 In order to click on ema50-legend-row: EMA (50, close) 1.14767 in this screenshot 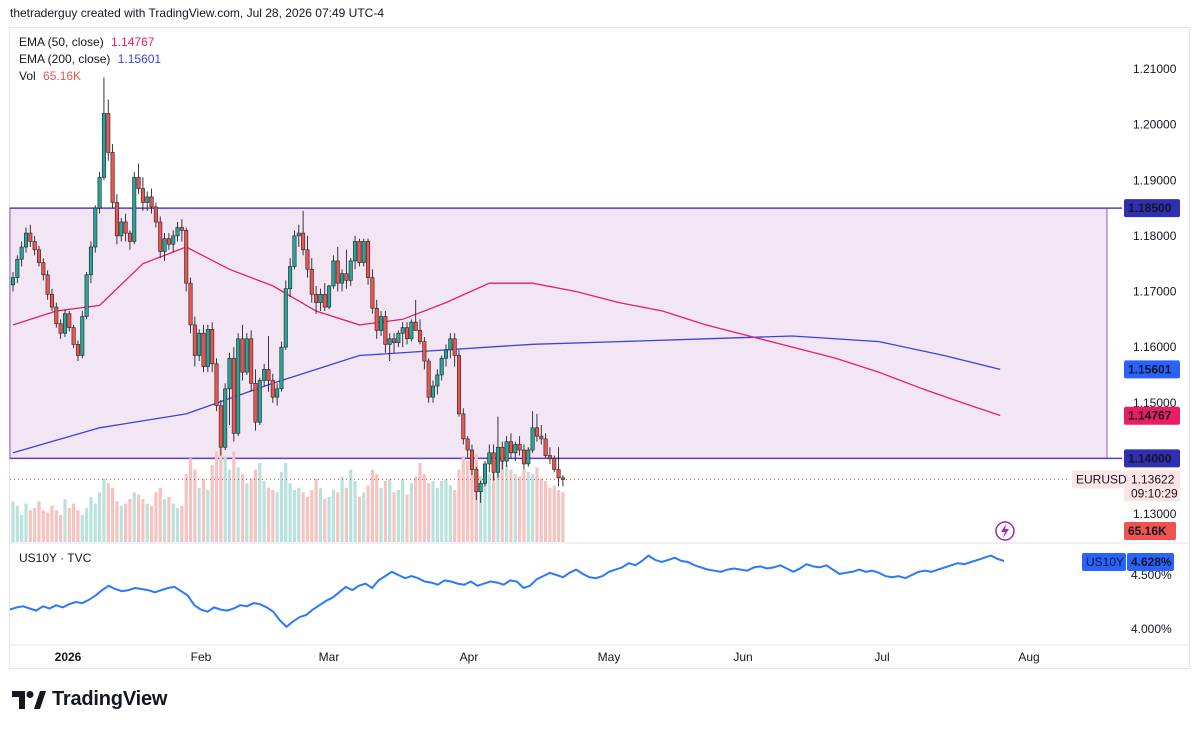, I will do `click(90, 42)`.